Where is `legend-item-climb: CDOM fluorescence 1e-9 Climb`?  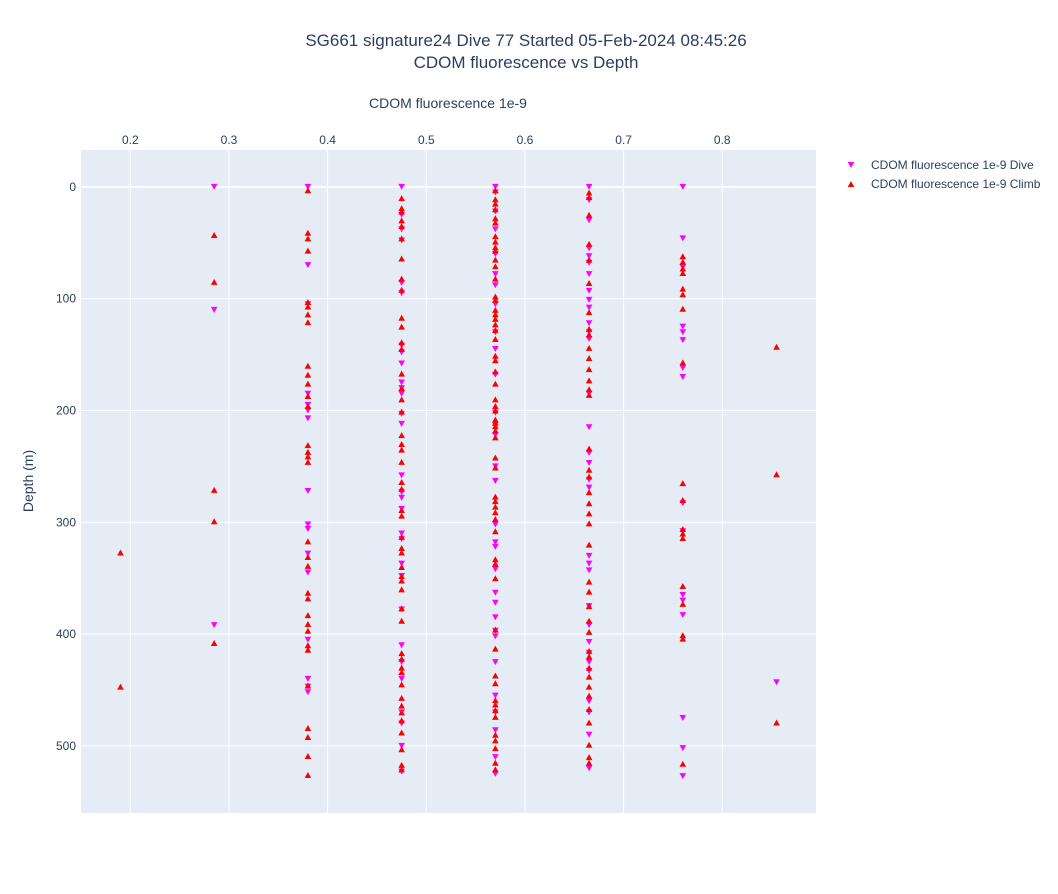 legend-item-climb: CDOM fluorescence 1e-9 Climb is located at coordinates (944, 184).